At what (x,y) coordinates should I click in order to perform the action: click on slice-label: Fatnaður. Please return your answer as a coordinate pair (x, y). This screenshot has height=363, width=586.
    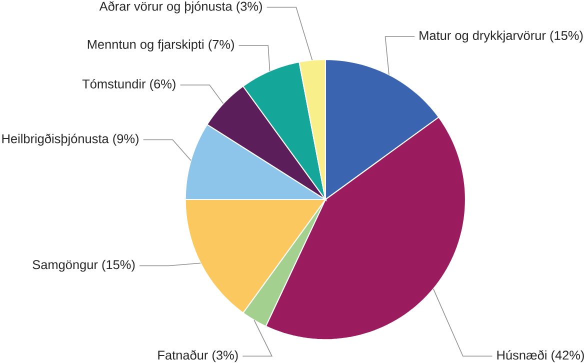
    Looking at the image, I should click on (183, 355).